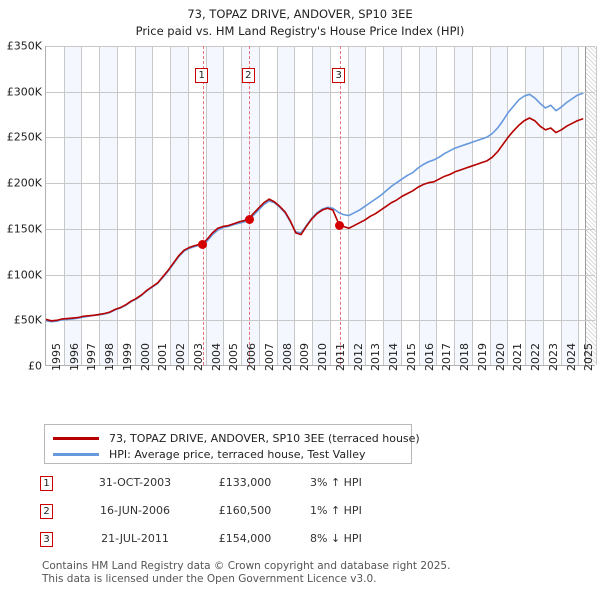  What do you see at coordinates (46, 539) in the screenshot?
I see `row-index-badge: 3` at bounding box center [46, 539].